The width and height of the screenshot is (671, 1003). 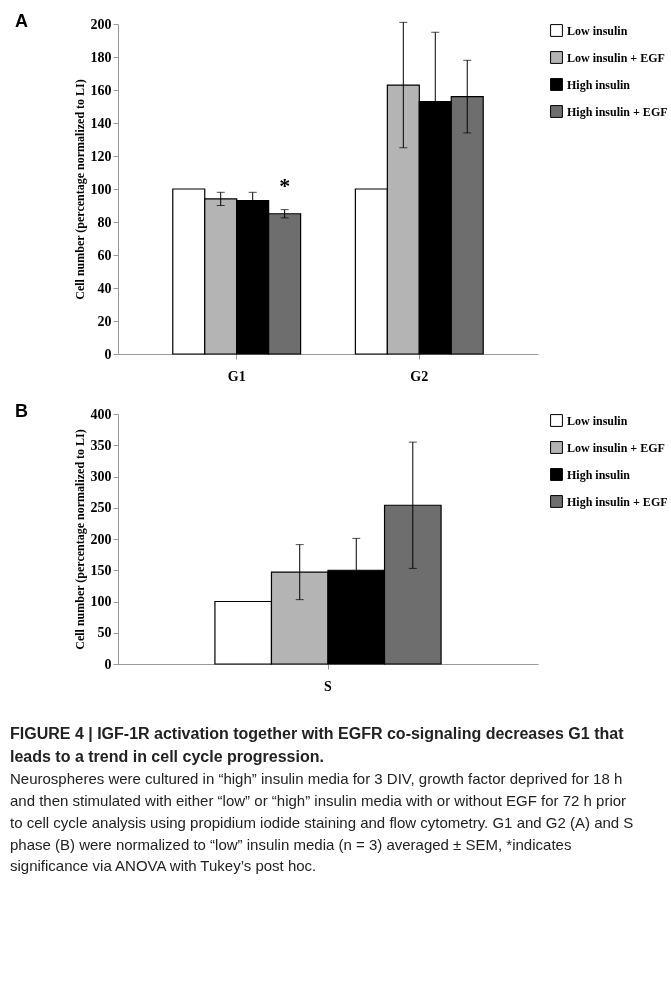 What do you see at coordinates (285, 186) in the screenshot?
I see `annotation: *` at bounding box center [285, 186].